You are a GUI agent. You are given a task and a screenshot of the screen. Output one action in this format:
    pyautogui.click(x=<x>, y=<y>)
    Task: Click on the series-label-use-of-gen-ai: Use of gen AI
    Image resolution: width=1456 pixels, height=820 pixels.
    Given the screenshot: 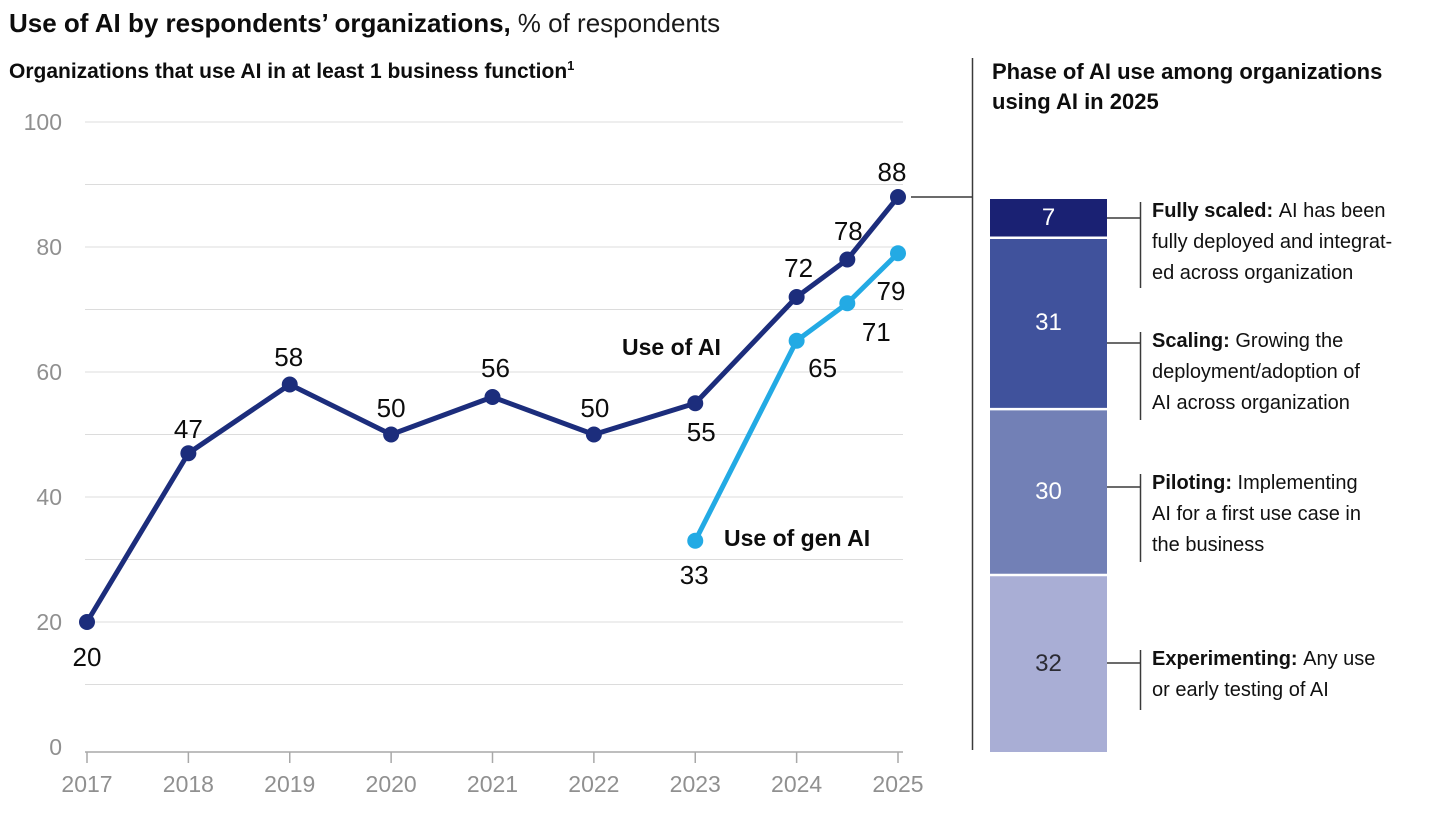 What is the action you would take?
    pyautogui.click(x=797, y=538)
    